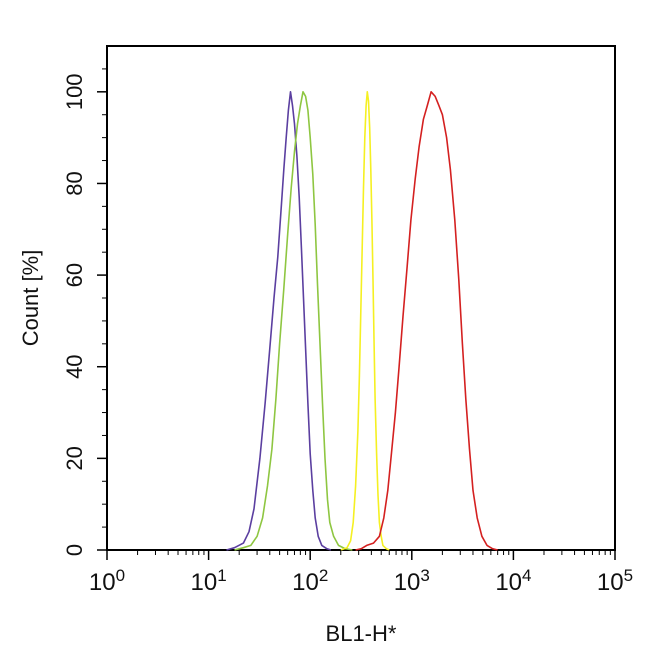 This screenshot has height=657, width=650. What do you see at coordinates (74, 183) in the screenshot?
I see `y-tick-label: 80` at bounding box center [74, 183].